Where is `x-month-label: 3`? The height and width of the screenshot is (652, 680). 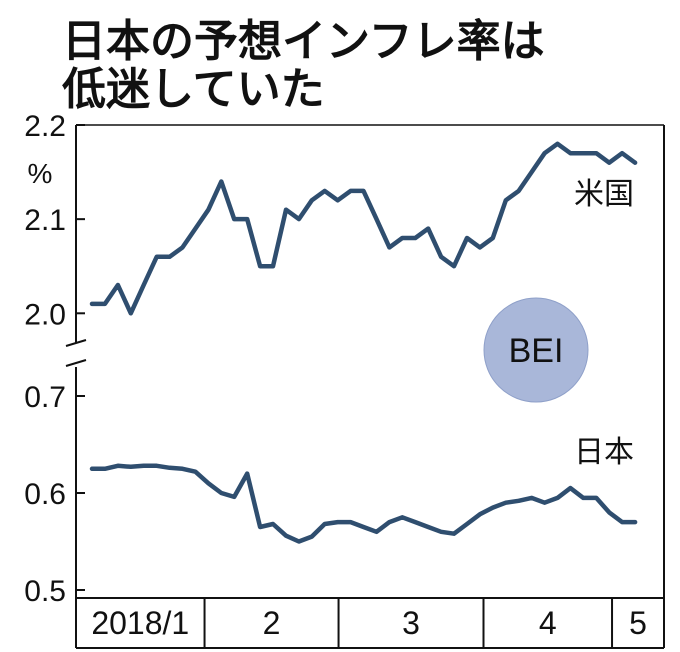
x-month-label: 3 is located at coordinates (411, 623).